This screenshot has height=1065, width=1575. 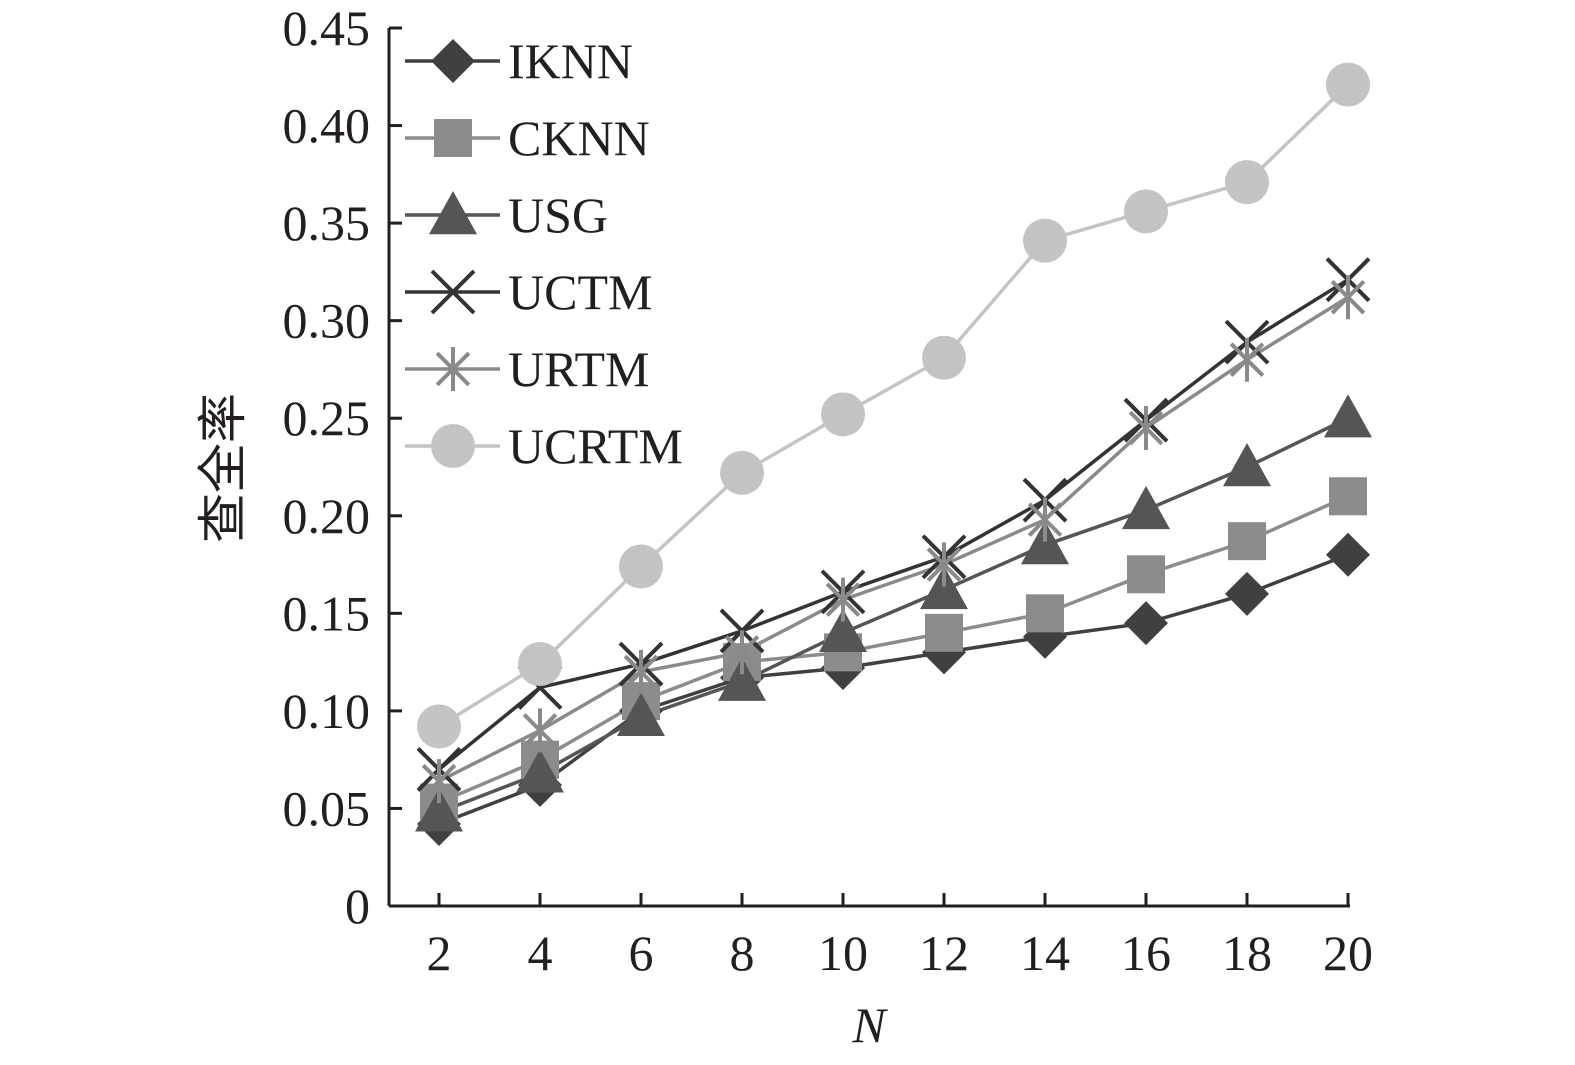 I want to click on y-ticks: 0 0.05 0.10 0.15 0.20 0.25 0.30 0.35 0.40 0.45, so click(x=342, y=467).